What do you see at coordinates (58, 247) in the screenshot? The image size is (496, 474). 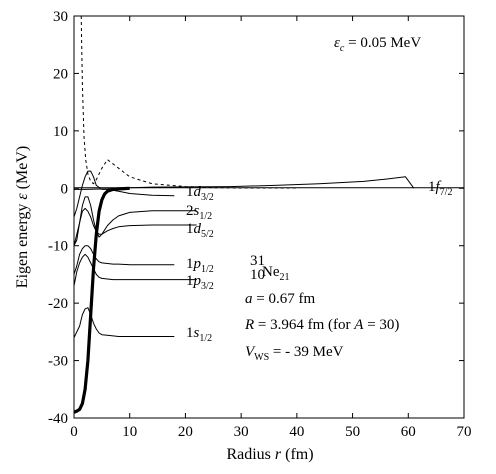 I see `y-tick-label: -10` at bounding box center [58, 247].